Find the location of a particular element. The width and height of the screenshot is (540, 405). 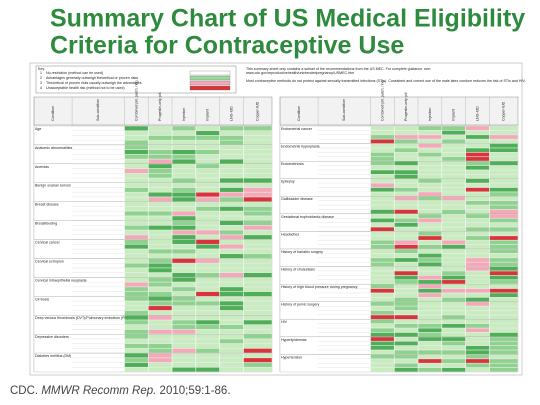

column-header: Combined pill, patch, ring is located at coordinates (136, 100).